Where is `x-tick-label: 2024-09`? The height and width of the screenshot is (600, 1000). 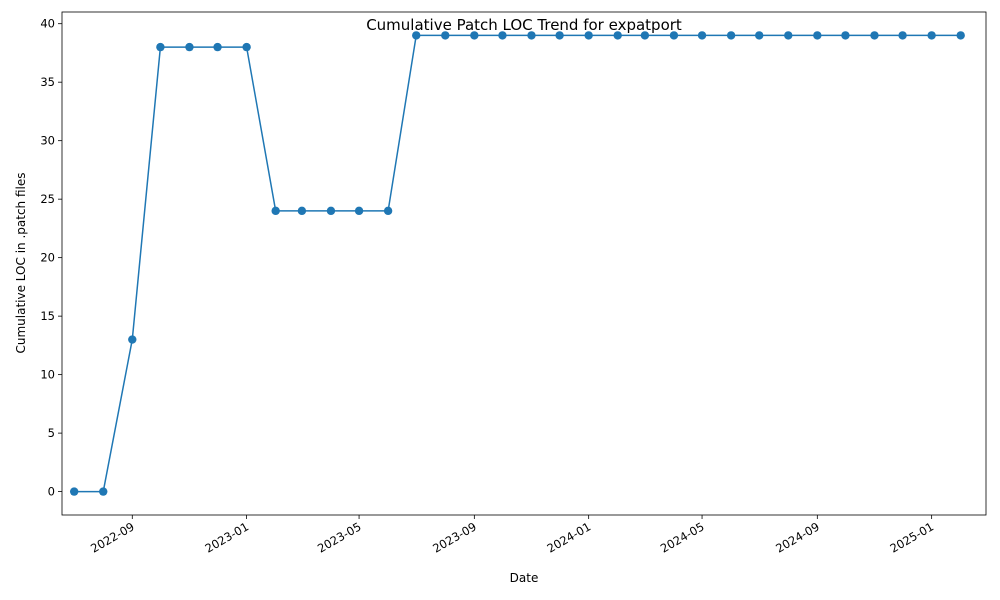
x-tick-label: 2024-09 is located at coordinates (797, 537).